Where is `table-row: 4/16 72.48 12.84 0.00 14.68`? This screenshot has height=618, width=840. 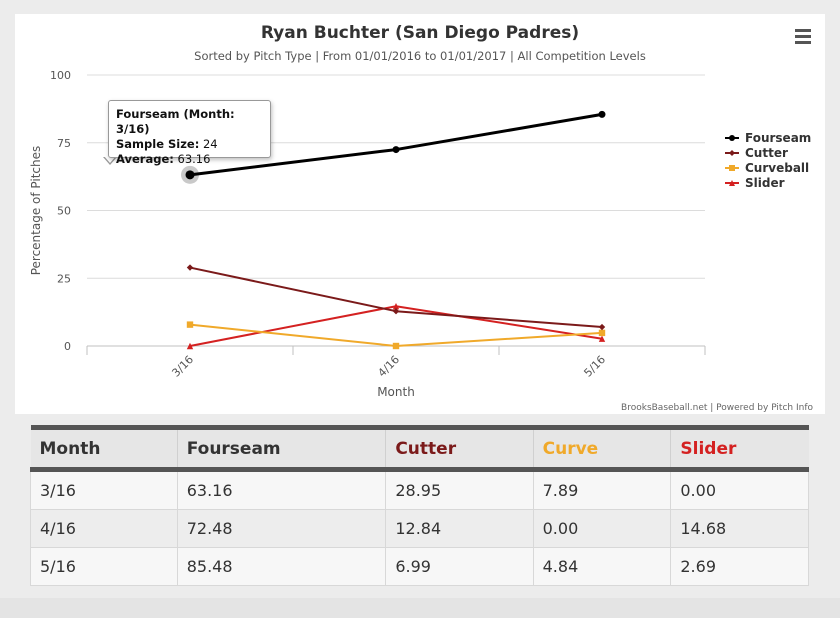 table-row: 4/16 72.48 12.84 0.00 14.68 is located at coordinates (419, 528).